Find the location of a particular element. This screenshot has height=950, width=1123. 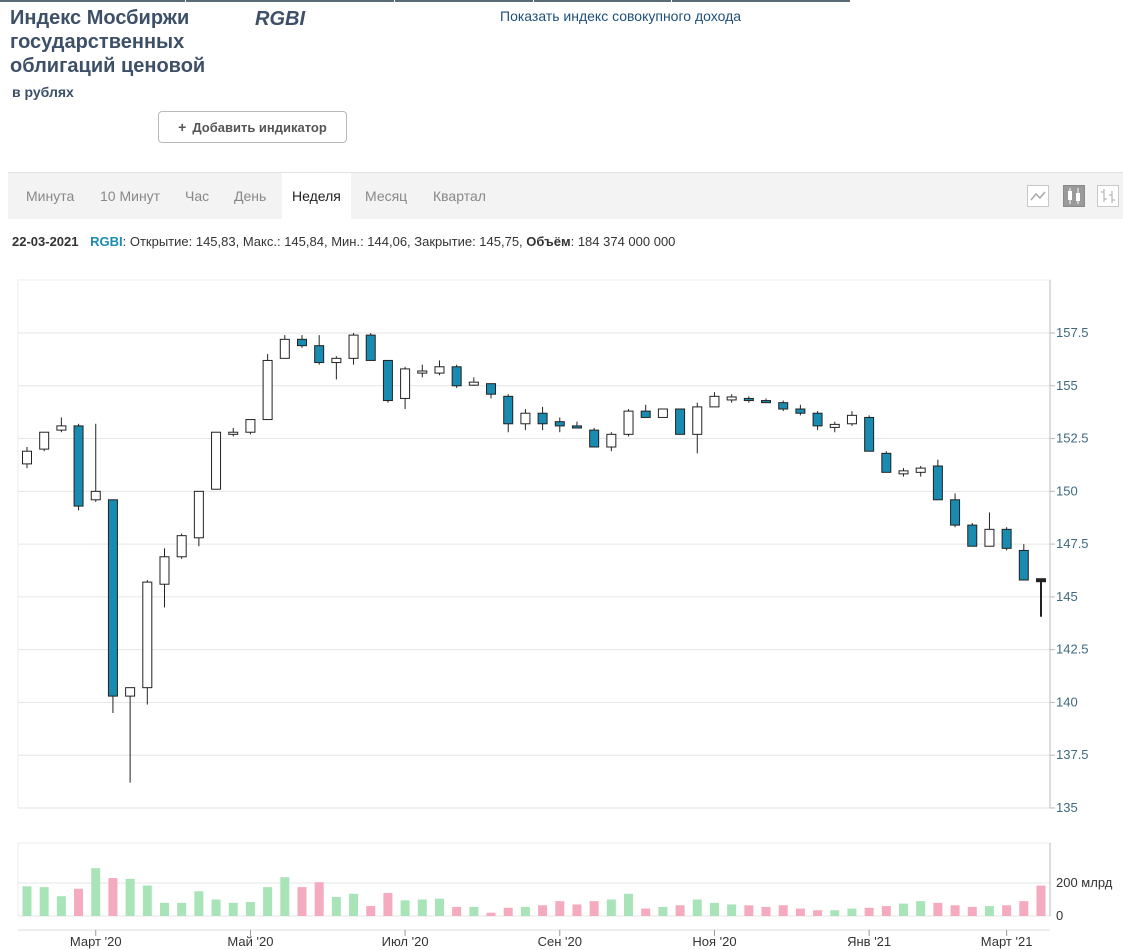

top-strip is located at coordinates (425, 1).